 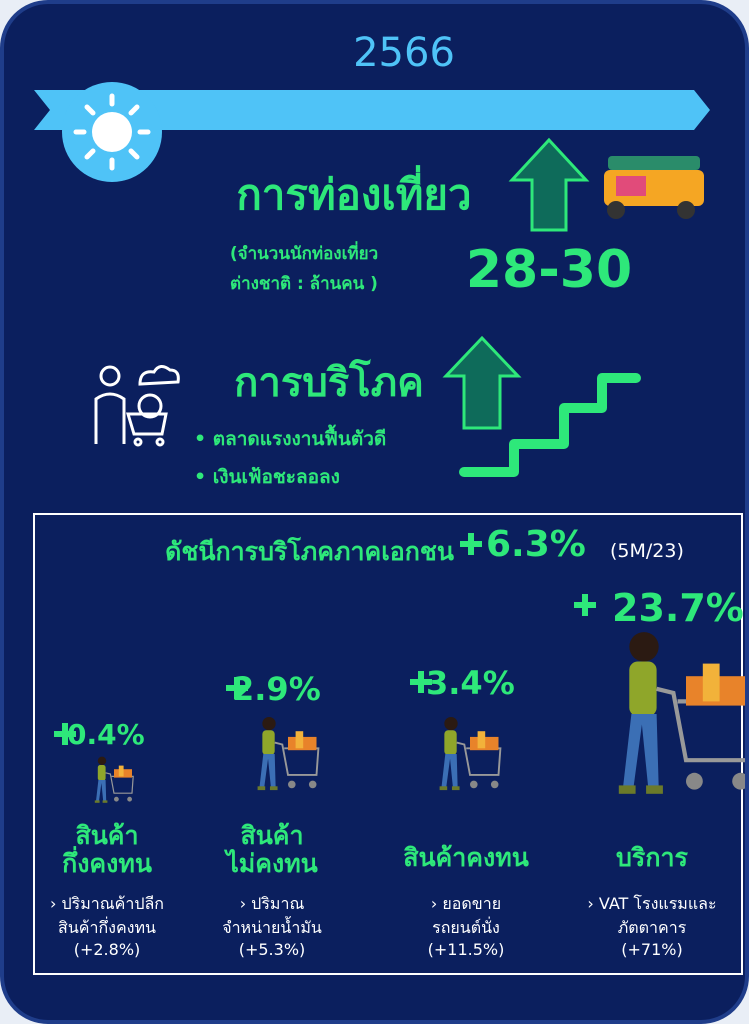 I want to click on item-name: กึ่งคงทน, so click(x=107, y=863).